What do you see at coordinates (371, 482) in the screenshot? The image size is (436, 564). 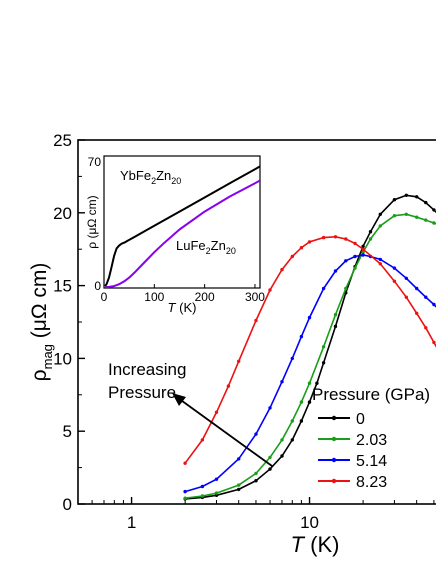 I see `legend-label: 8.23` at bounding box center [371, 482].